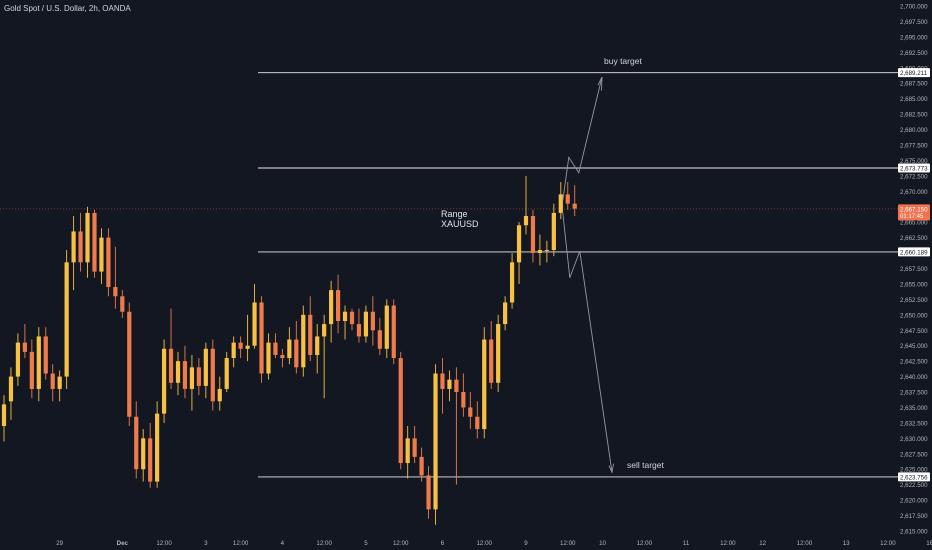 The image size is (932, 550). Describe the element at coordinates (914, 362) in the screenshot. I see `y-tick-label: 2,642.500` at that location.